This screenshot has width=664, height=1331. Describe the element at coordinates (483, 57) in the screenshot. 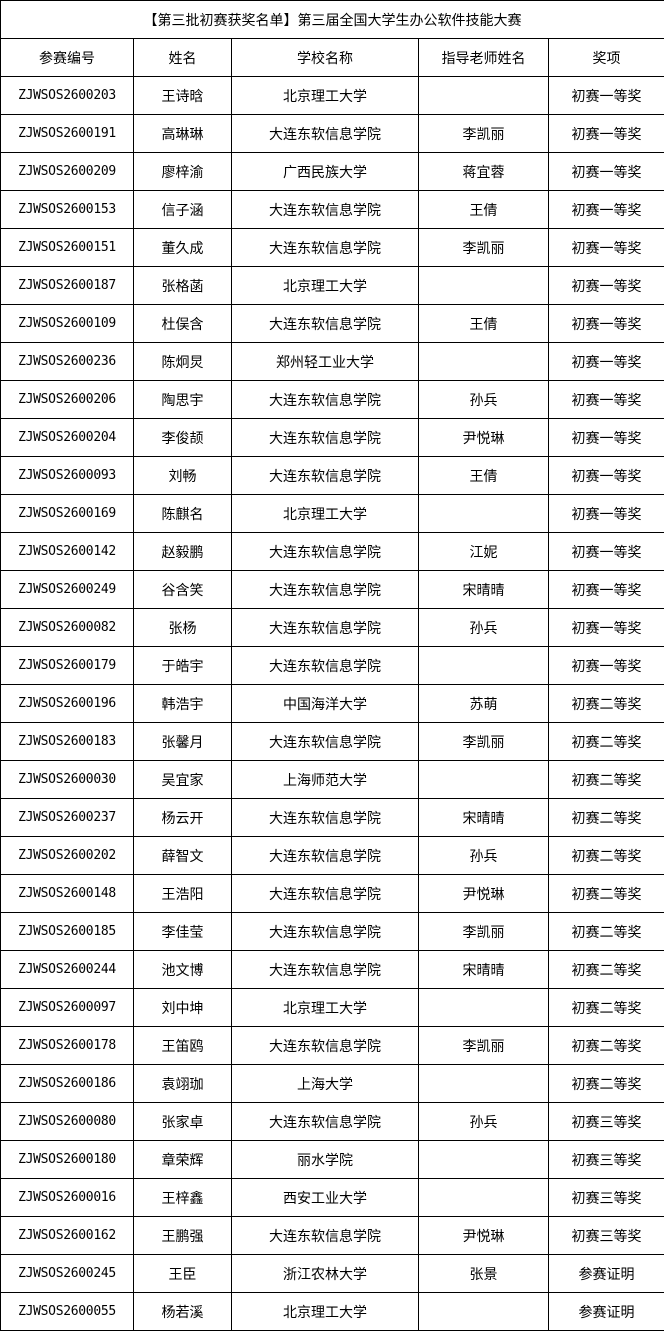

I see `header-advisor: 指导老师姓名` at that location.